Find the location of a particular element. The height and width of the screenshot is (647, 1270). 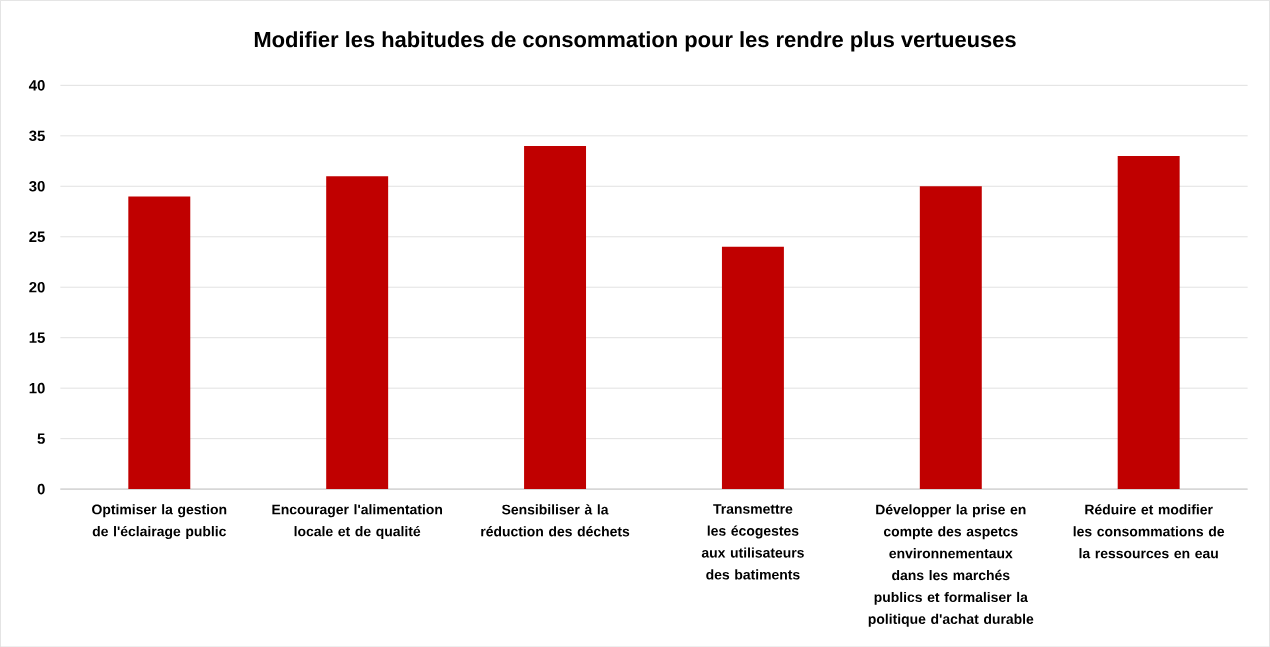

y-tick-label: 35 is located at coordinates (37, 135).